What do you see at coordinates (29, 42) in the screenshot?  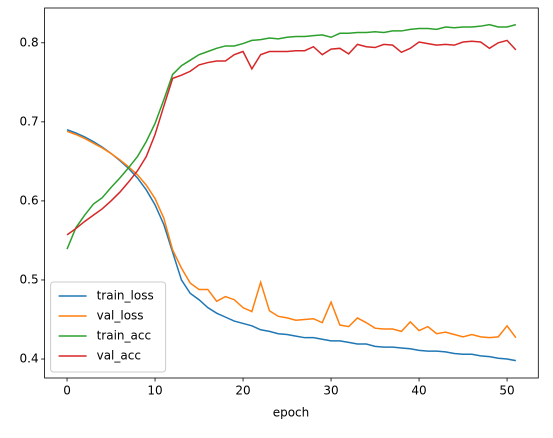 I see `y-tick-label: 0.8` at bounding box center [29, 42].